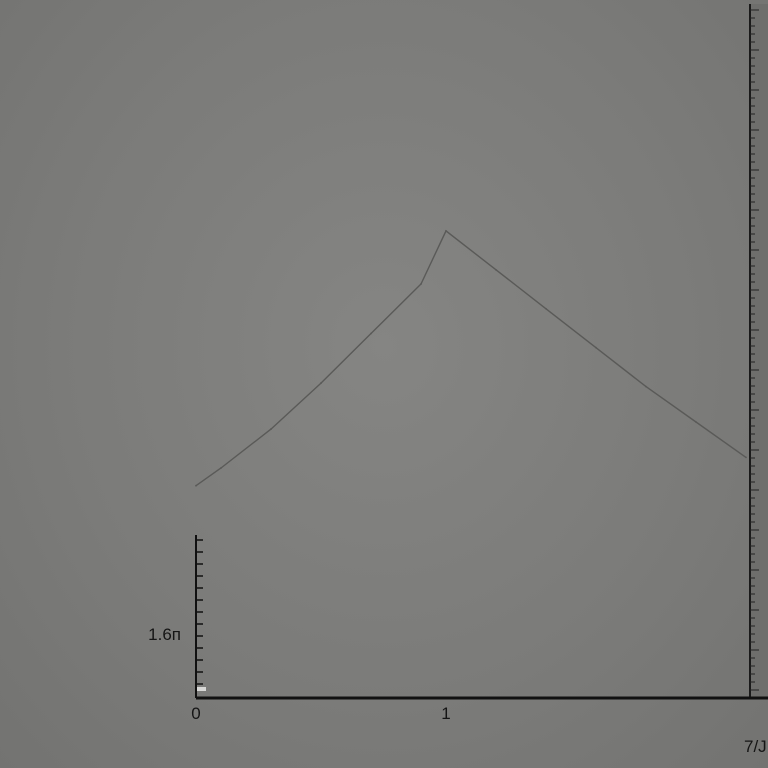  Describe the element at coordinates (195, 713) in the screenshot. I see `x-tick-label-0: 0` at that location.